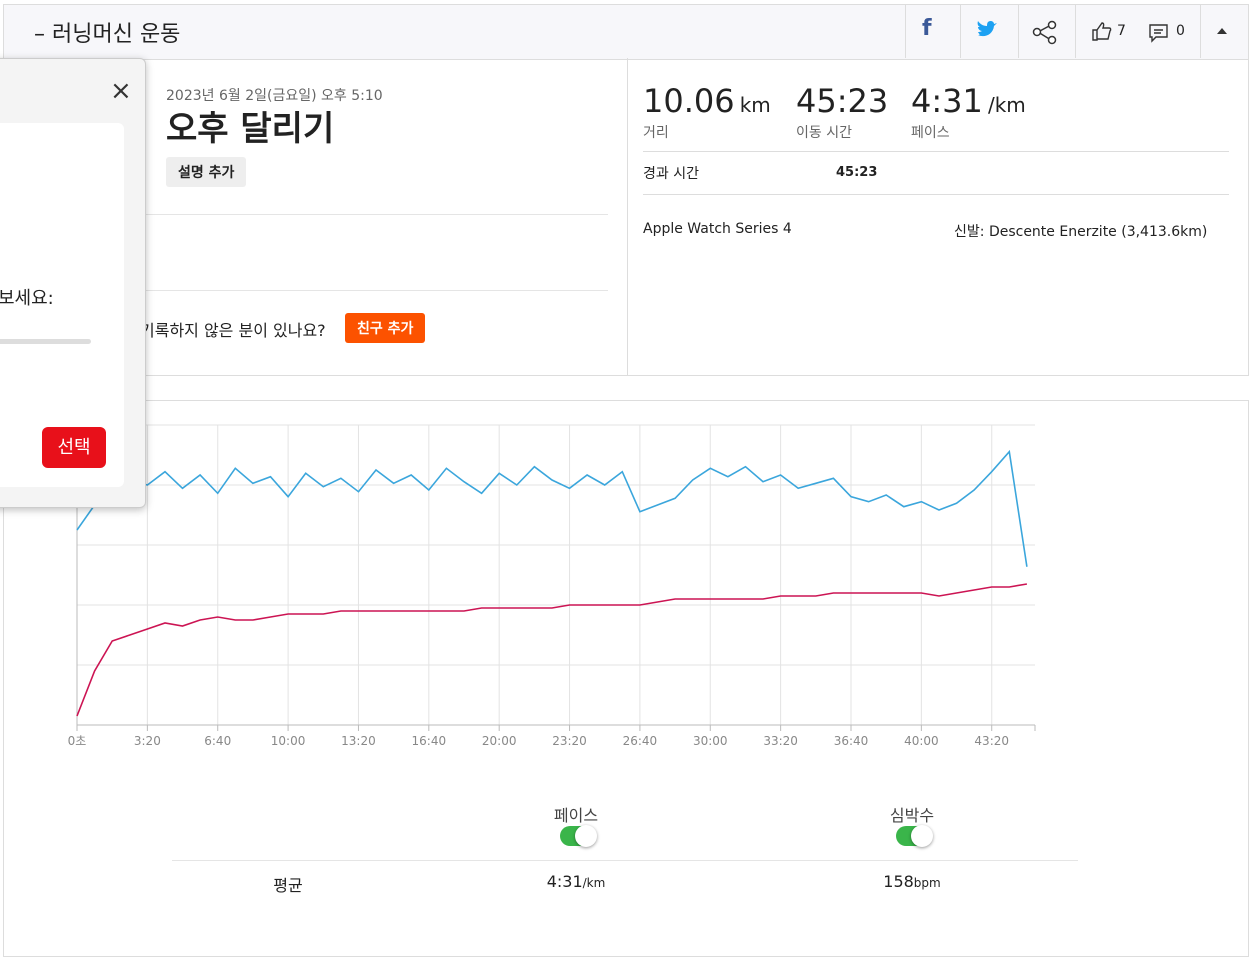 This screenshot has height=959, width=1251. I want to click on x-tick-label: 16:40, so click(429, 741).